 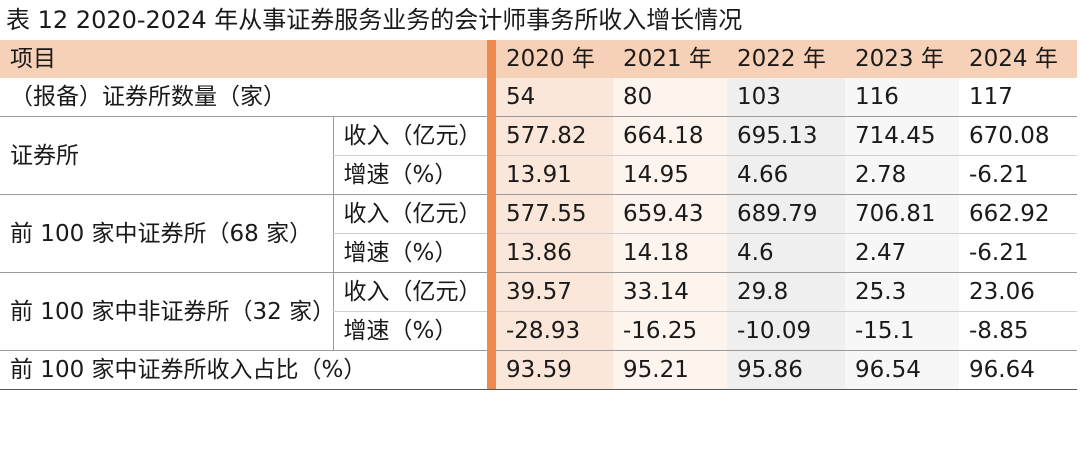 What do you see at coordinates (554, 97) in the screenshot?
I see `cell: 54` at bounding box center [554, 97].